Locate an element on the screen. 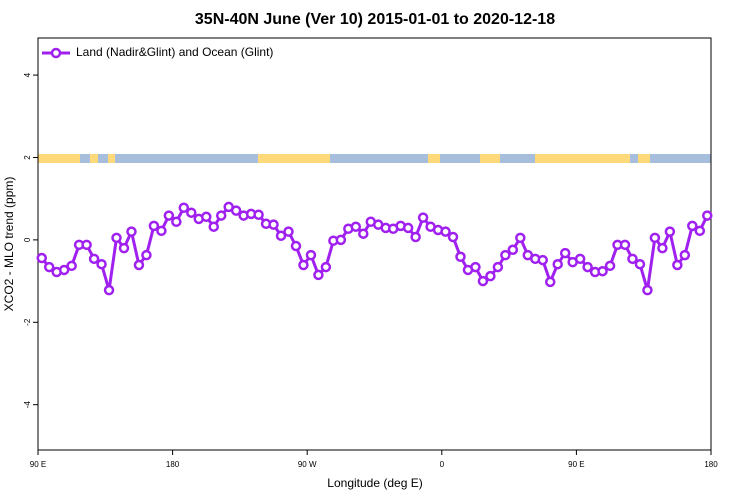 This screenshot has width=750, height=500. y-tick-label: -2 is located at coordinates (27, 322).